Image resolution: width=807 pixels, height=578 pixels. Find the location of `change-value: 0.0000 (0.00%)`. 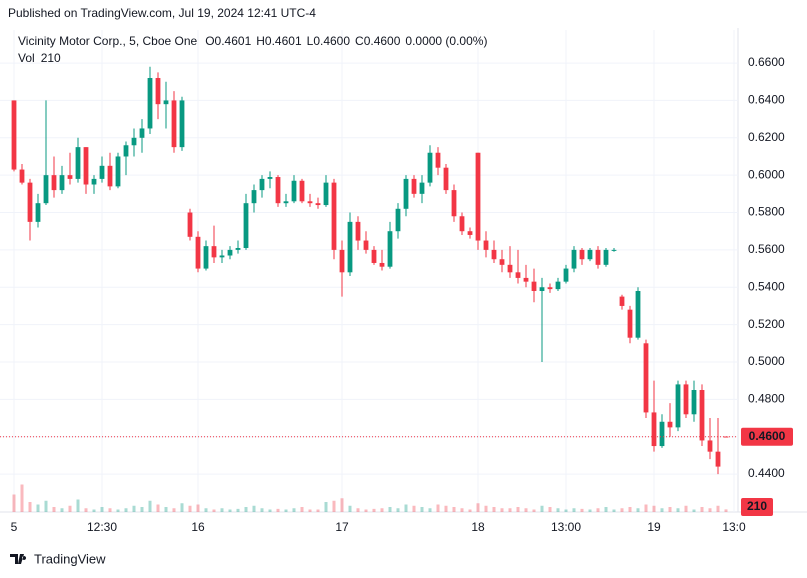

change-value: 0.0000 (0.00%) is located at coordinates (446, 41).